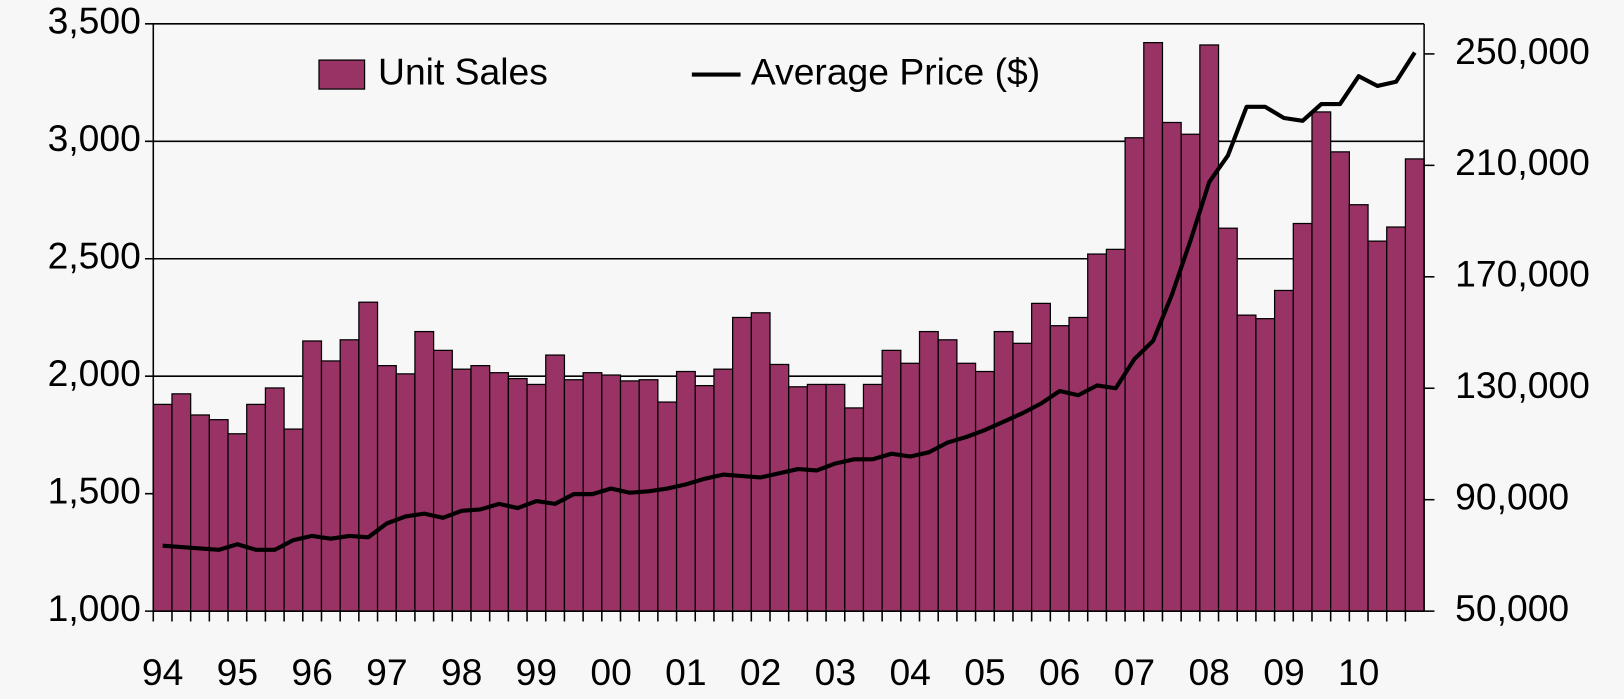 The height and width of the screenshot is (699, 1624). Describe the element at coordinates (162, 672) in the screenshot. I see `x-tick-label: 94` at that location.